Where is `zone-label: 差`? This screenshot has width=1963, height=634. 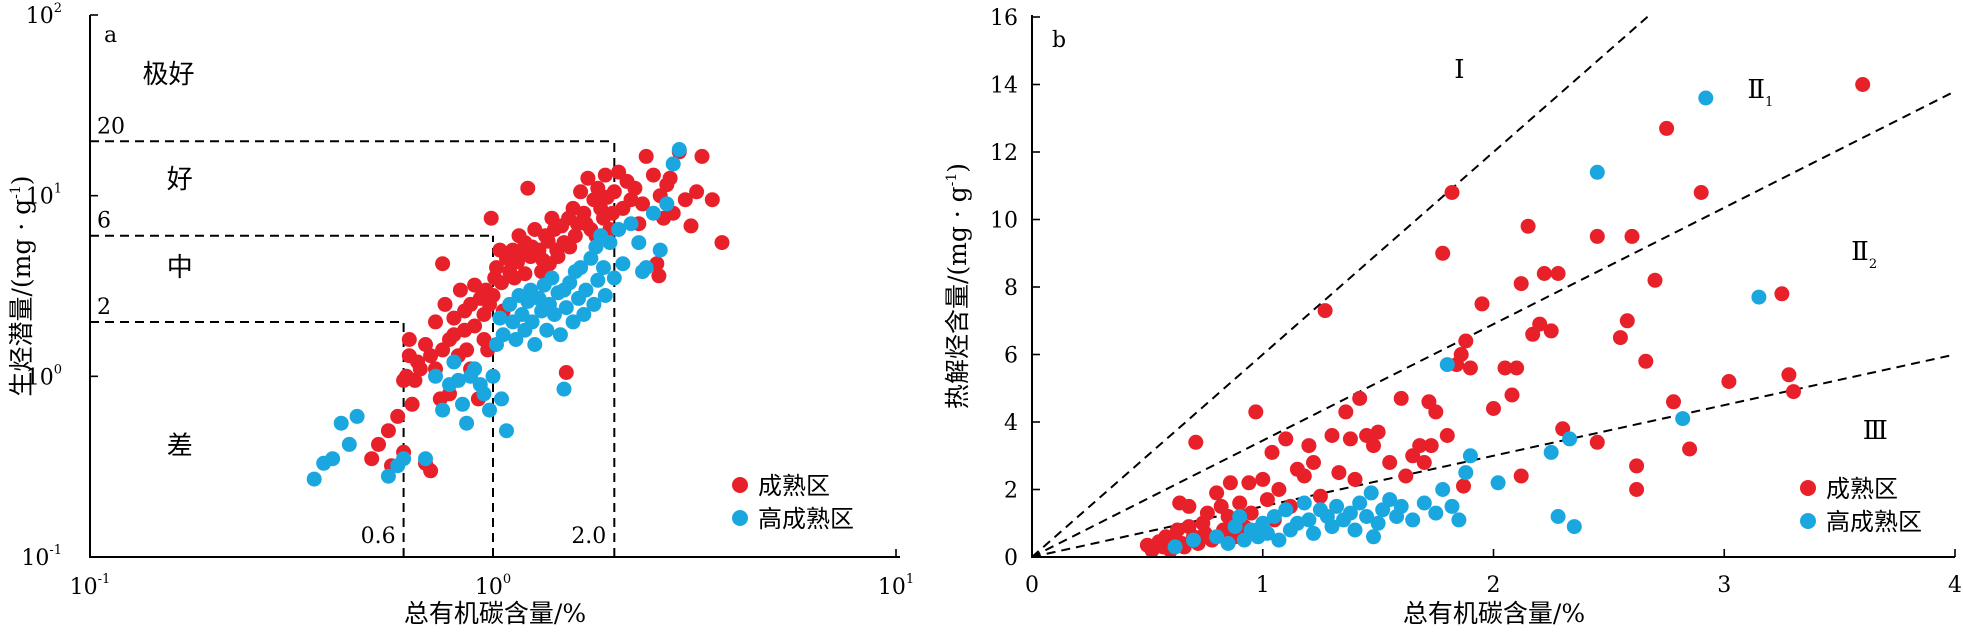 zone-label: 差 is located at coordinates (180, 446).